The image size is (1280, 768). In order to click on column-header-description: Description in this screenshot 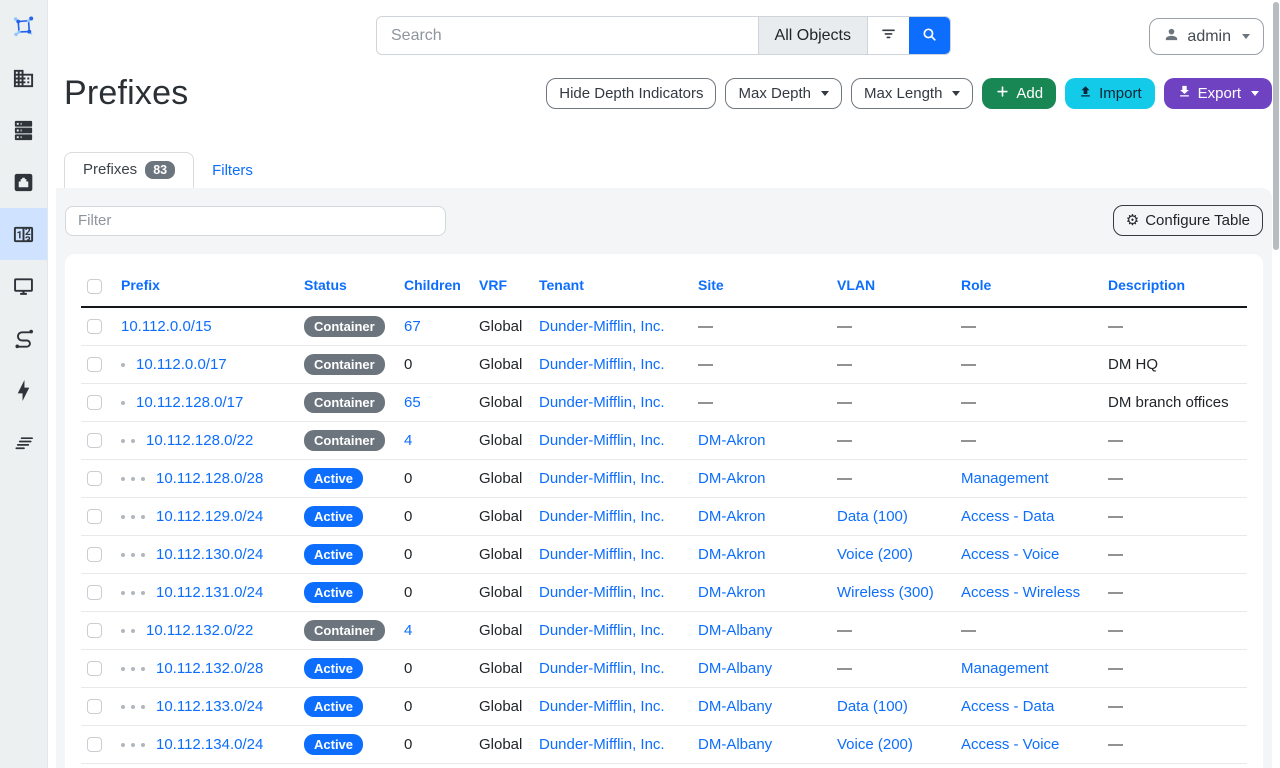, I will do `click(1174, 289)`.